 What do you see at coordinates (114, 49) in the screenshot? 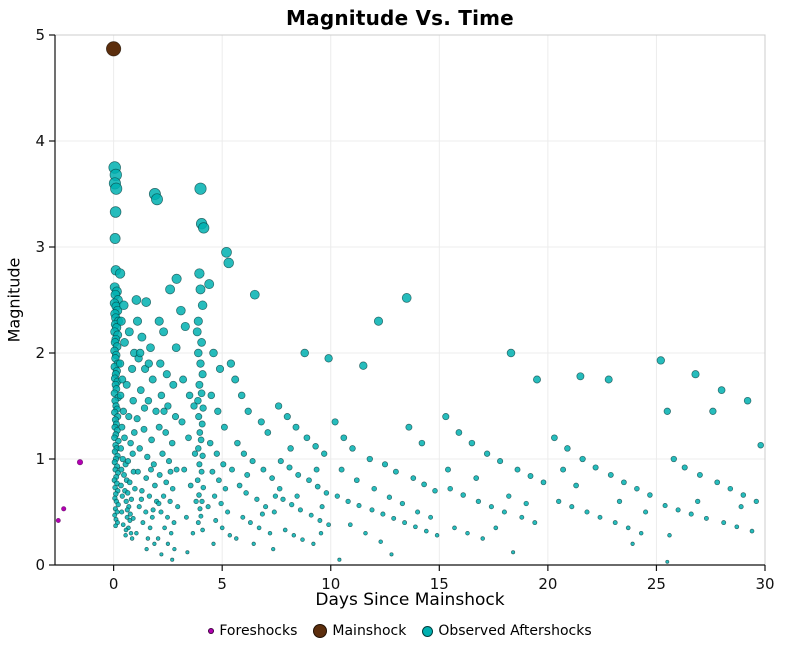
I see `mainshock-series` at bounding box center [114, 49].